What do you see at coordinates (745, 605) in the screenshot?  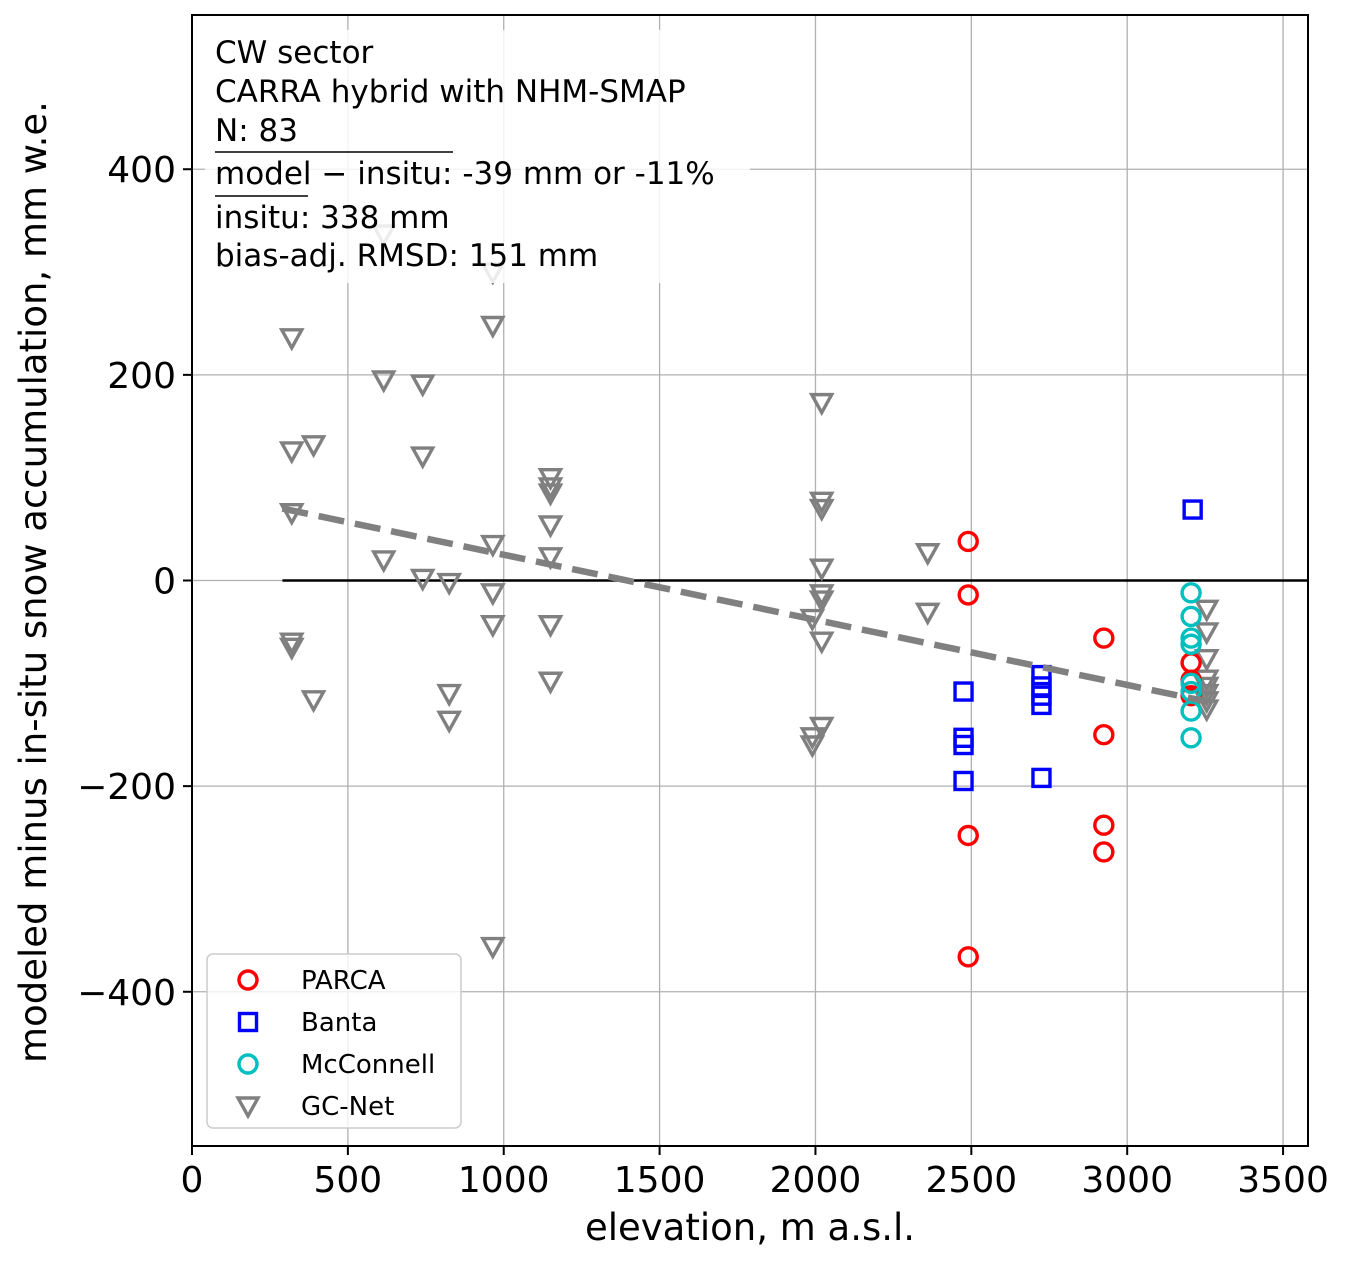 I see `trend-line` at bounding box center [745, 605].